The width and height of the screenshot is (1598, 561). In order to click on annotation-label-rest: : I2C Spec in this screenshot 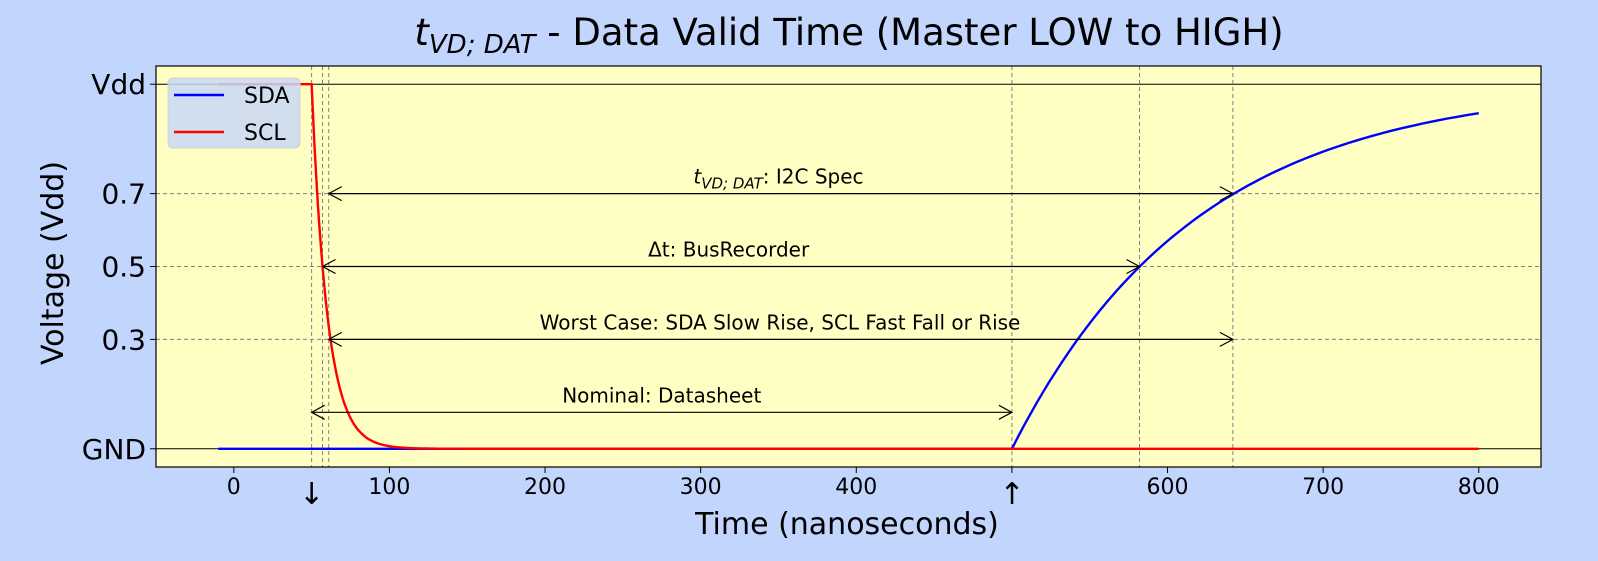, I will do `click(813, 177)`.